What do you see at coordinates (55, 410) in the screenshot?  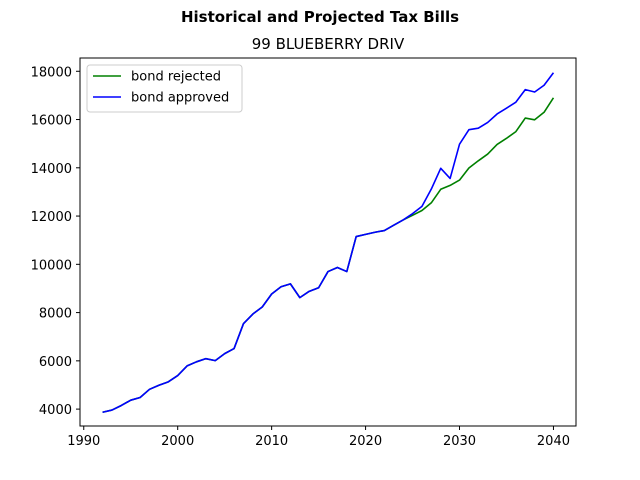 I see `y-tick-label: 4000` at bounding box center [55, 410].